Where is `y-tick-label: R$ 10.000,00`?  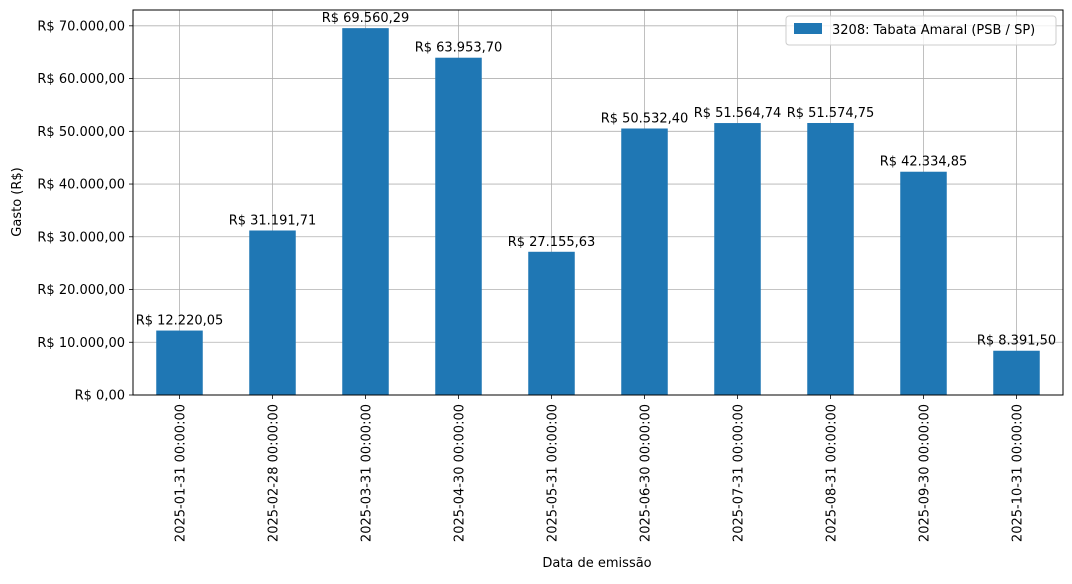
y-tick-label: R$ 10.000,00 is located at coordinates (81, 343).